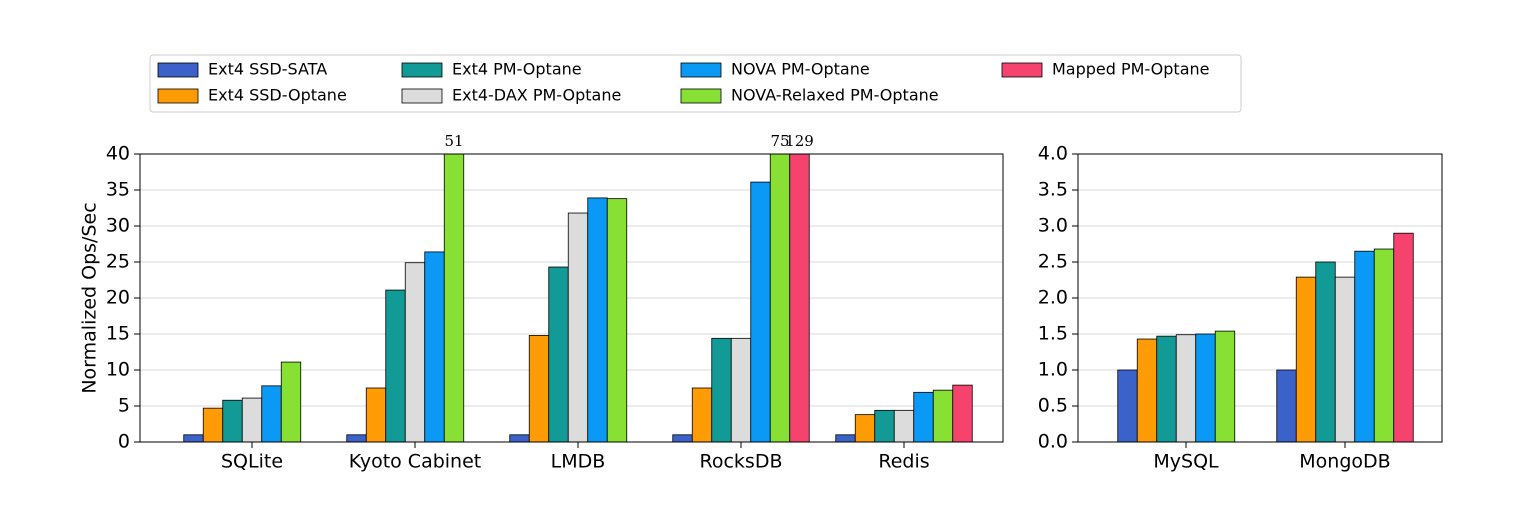 The width and height of the screenshot is (1527, 516). What do you see at coordinates (1053, 406) in the screenshot?
I see `y-tick-label: 0.5` at bounding box center [1053, 406].